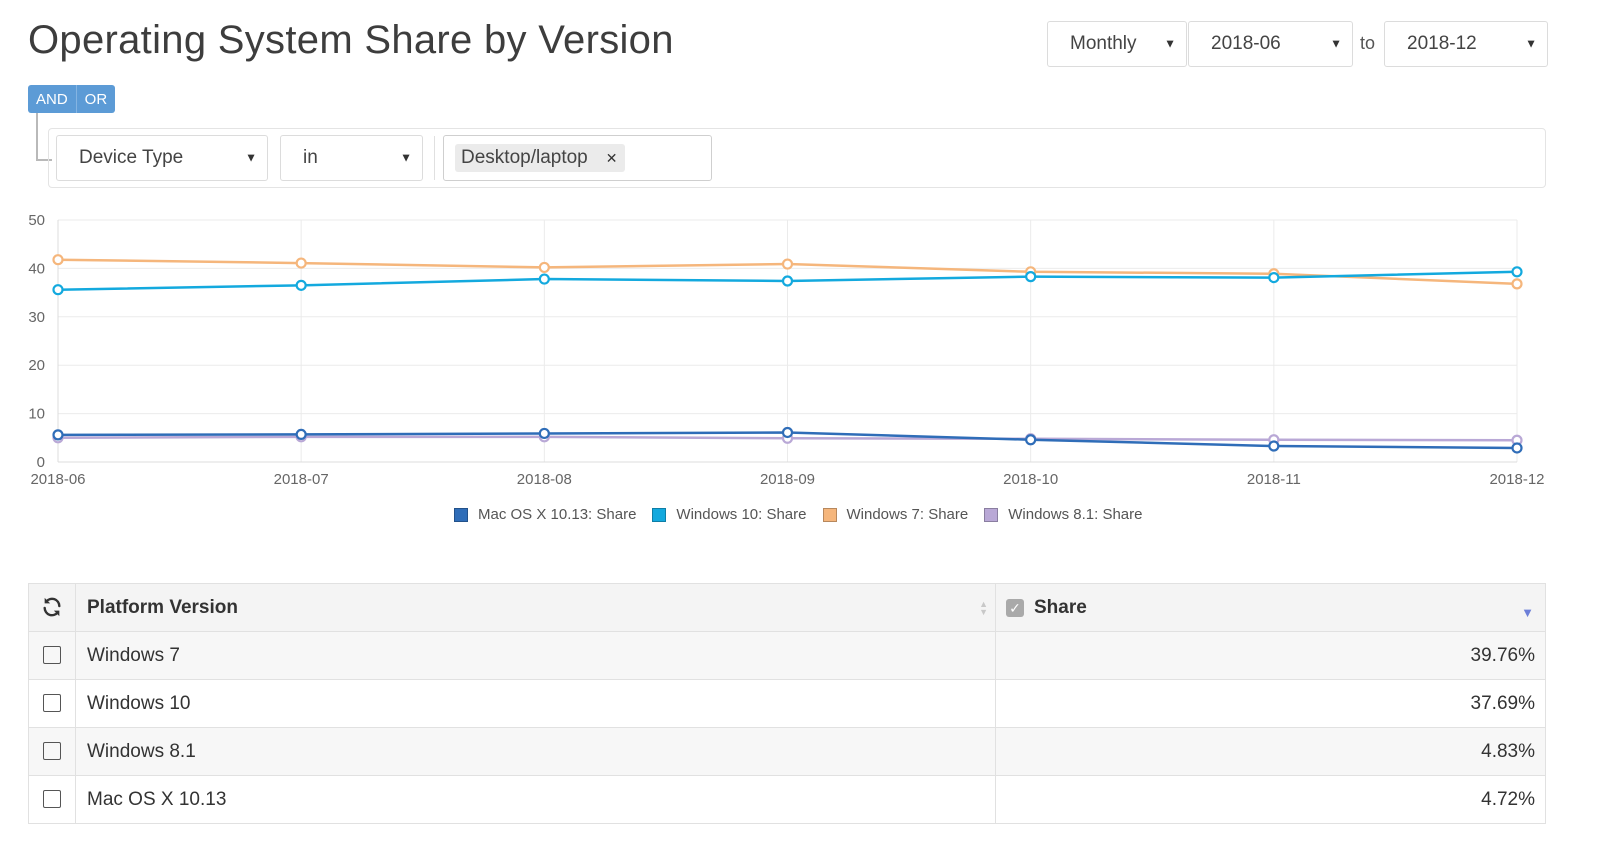 This screenshot has width=1598, height=841. I want to click on sort-icon: ▲ ▼, so click(983, 607).